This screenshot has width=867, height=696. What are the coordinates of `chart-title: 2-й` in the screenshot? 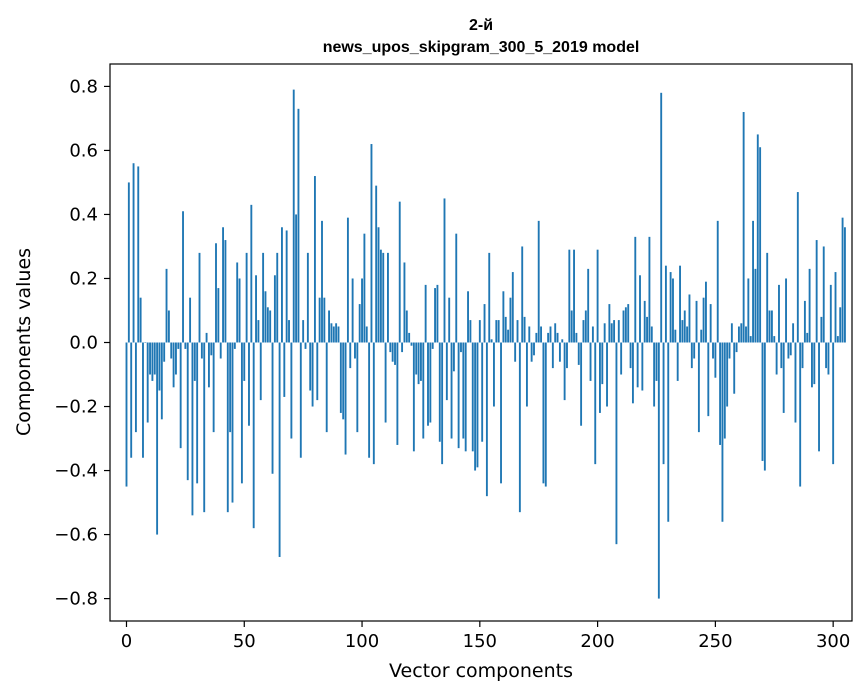 It's located at (481, 25).